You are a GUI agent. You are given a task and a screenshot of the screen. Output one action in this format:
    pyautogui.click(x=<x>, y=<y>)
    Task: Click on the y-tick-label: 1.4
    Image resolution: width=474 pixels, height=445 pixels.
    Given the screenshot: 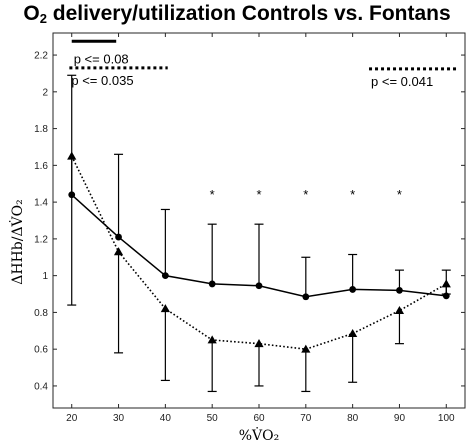 What is the action you would take?
    pyautogui.click(x=41, y=203)
    